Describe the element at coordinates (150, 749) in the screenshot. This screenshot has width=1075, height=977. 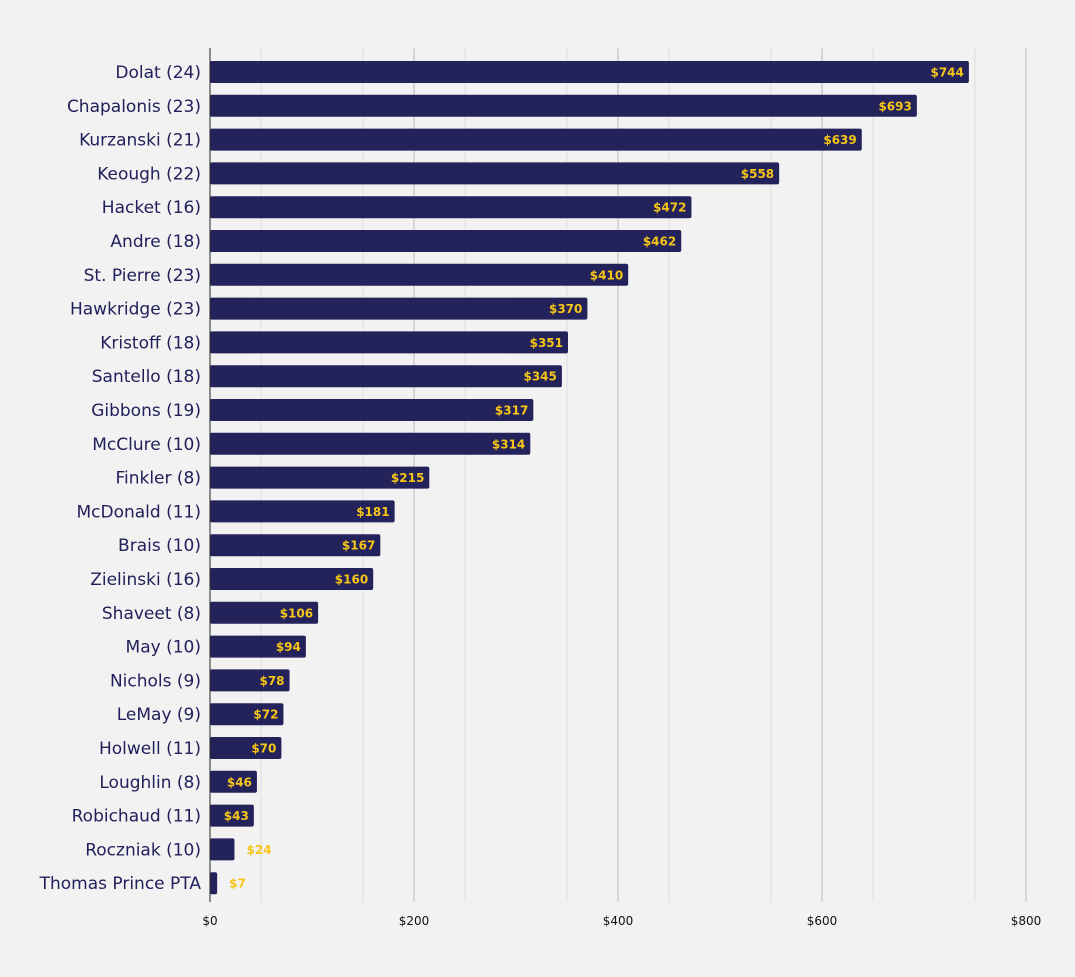
I see `category-label: Holwell (11)` at that location.